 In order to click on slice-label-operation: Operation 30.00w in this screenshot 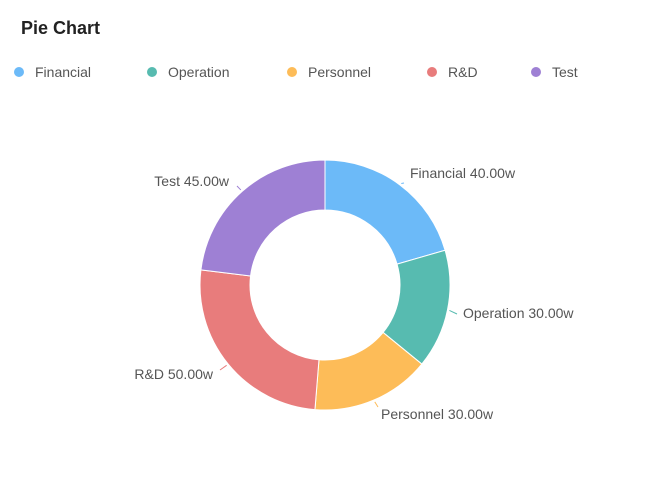, I will do `click(518, 313)`.